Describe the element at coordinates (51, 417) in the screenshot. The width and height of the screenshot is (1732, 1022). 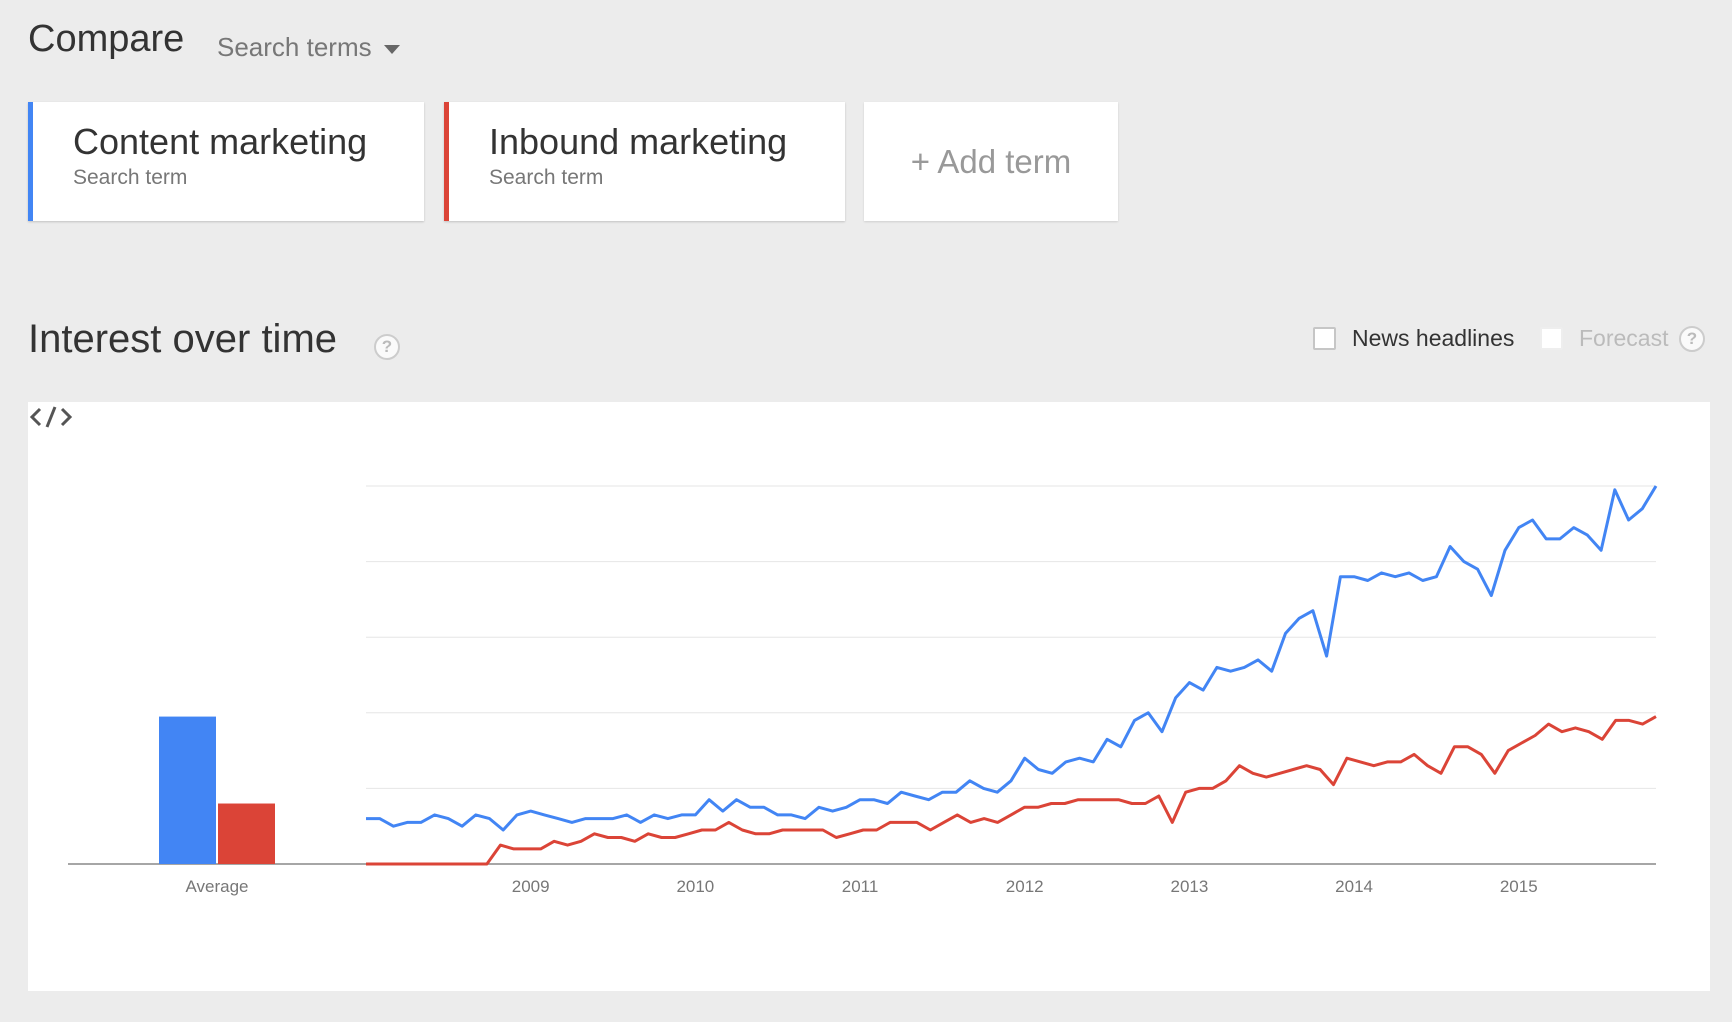
I see `embed-code-icon` at that location.